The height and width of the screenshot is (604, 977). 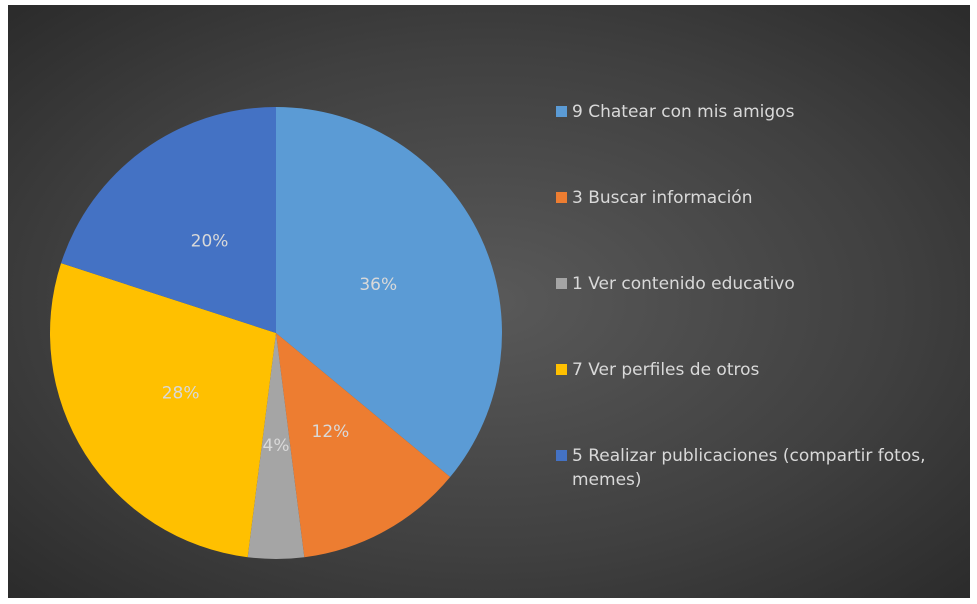 I want to click on legend-label: 1 Ver contenido educativo, so click(x=683, y=284).